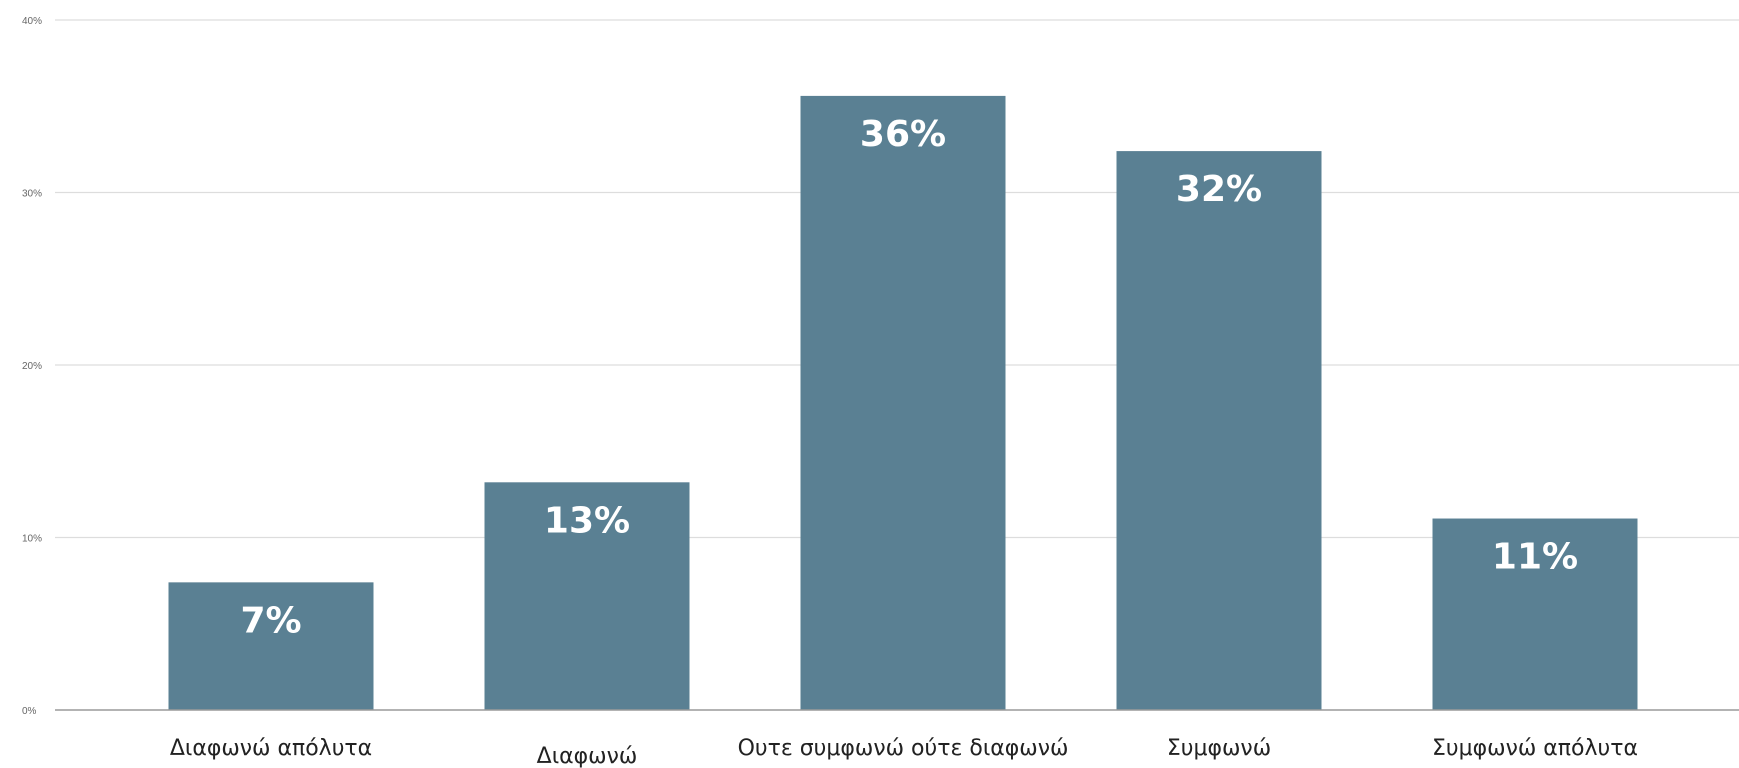 The height and width of the screenshot is (768, 1739). What do you see at coordinates (270, 620) in the screenshot?
I see `bar-data-label: 7%` at bounding box center [270, 620].